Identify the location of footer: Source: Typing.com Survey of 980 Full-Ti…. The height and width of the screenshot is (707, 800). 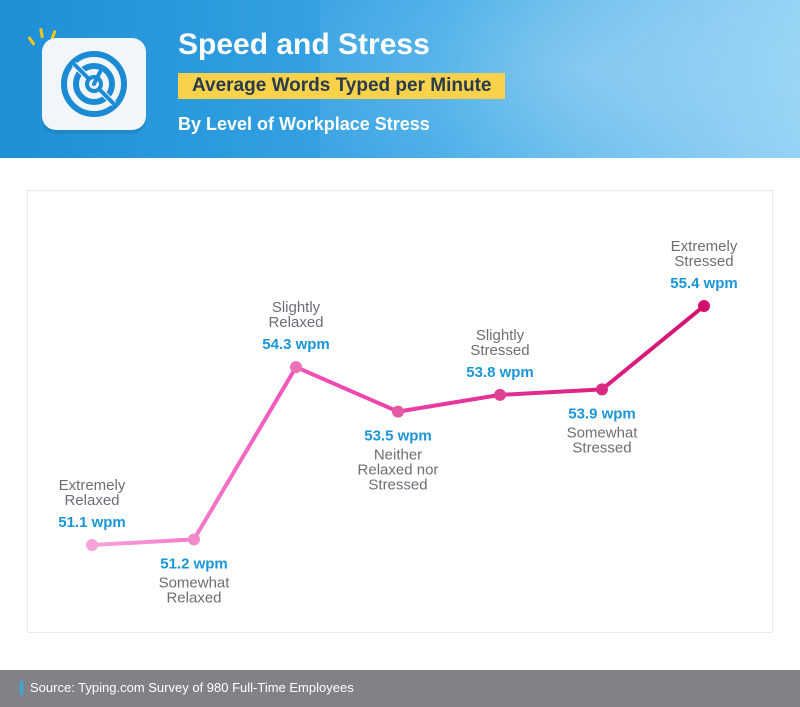
(400, 688).